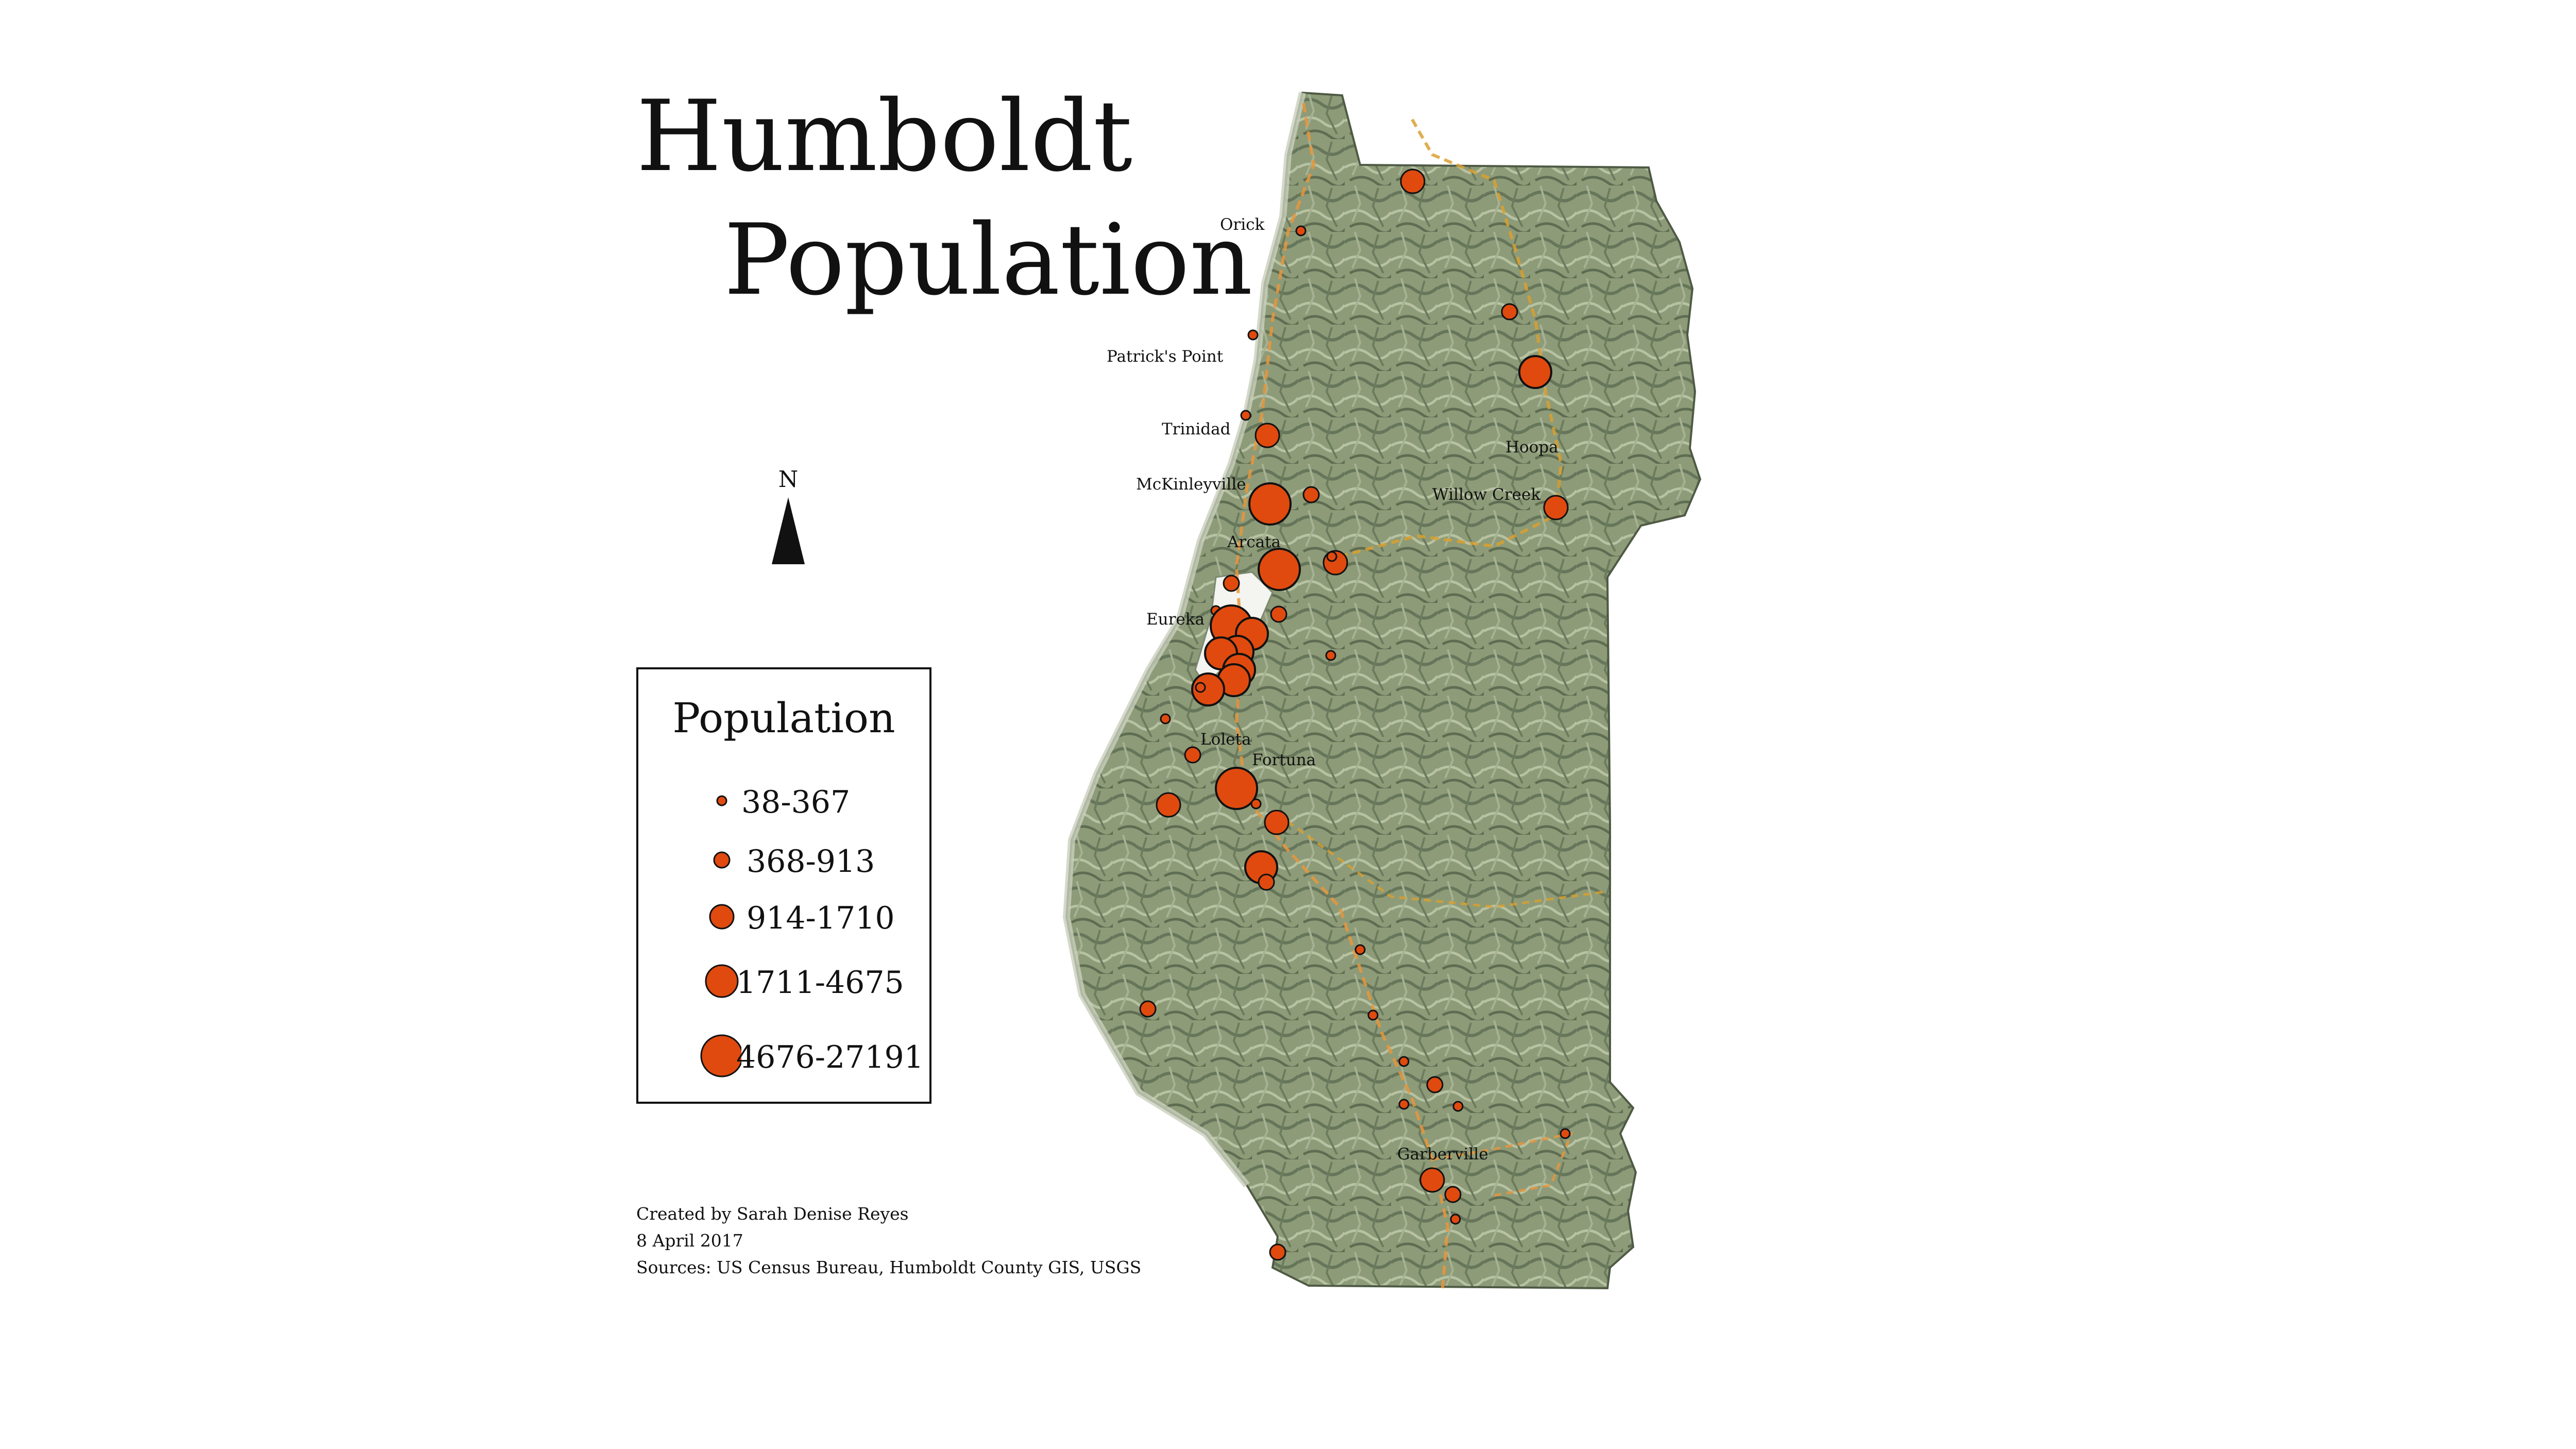  Describe the element at coordinates (1196, 429) in the screenshot. I see `place-label-trinidad: Trinidad` at that location.